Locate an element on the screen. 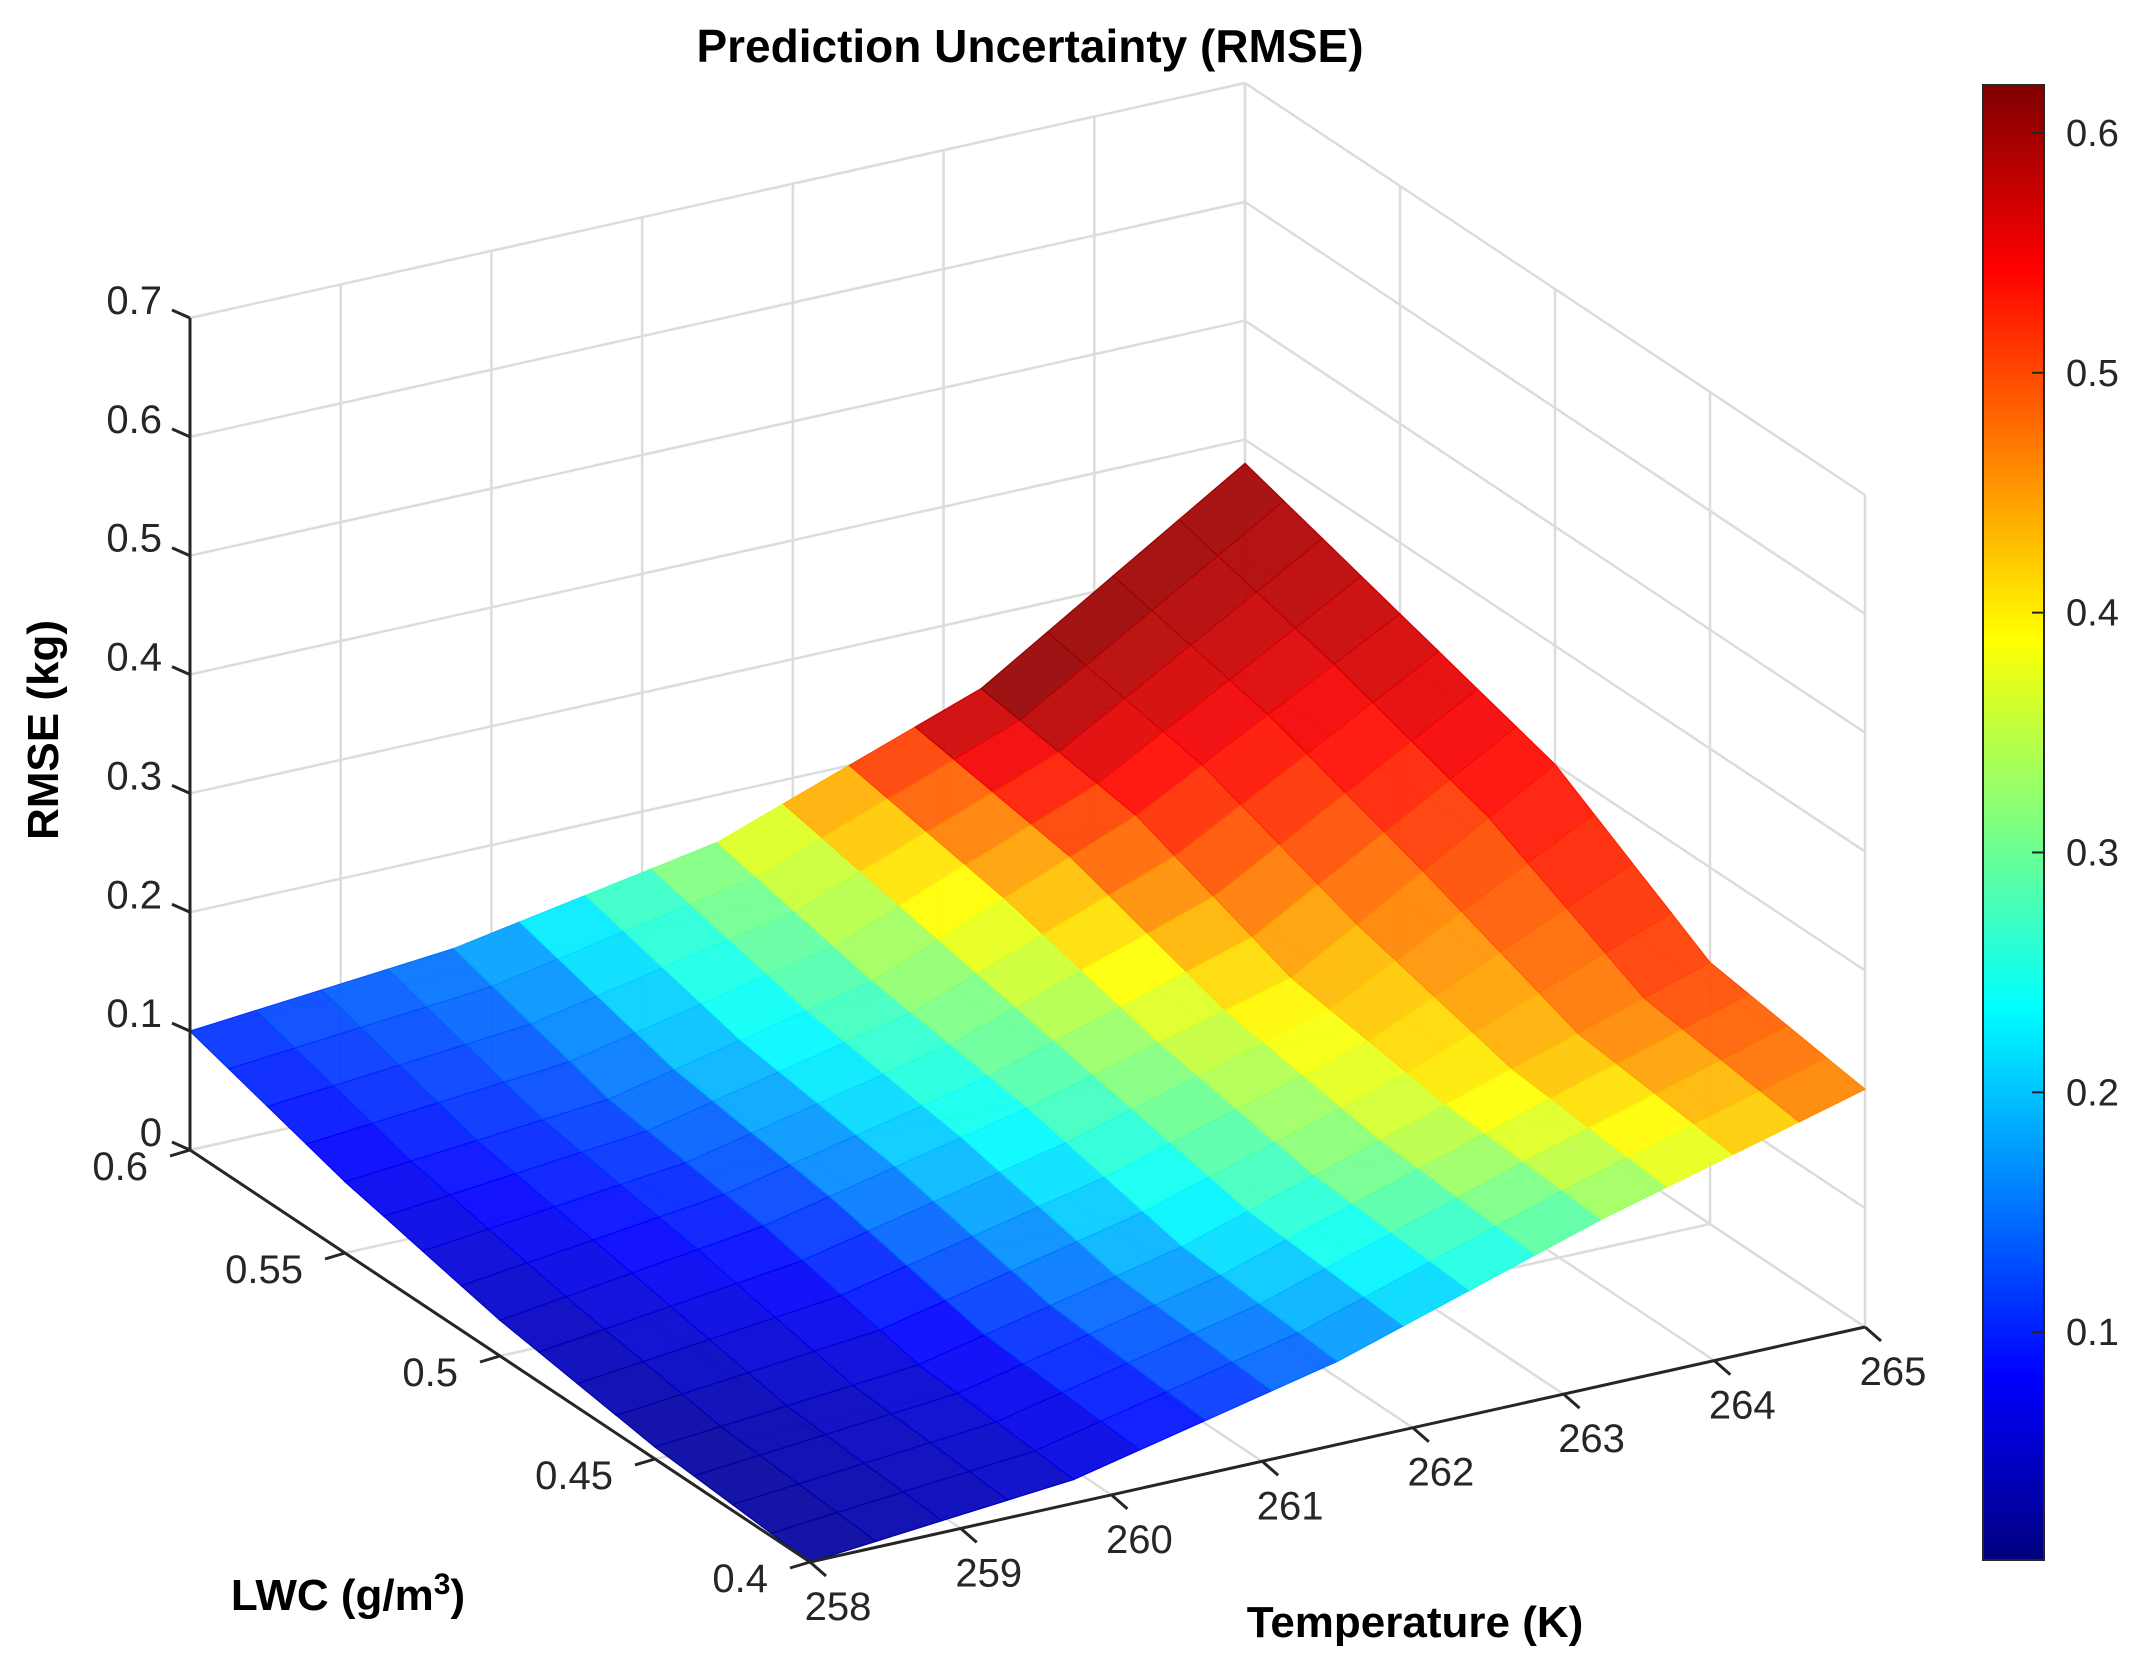 This screenshot has height=1669, width=2133. y-axis-label: LWC (g/m3) is located at coordinates (348, 1594).